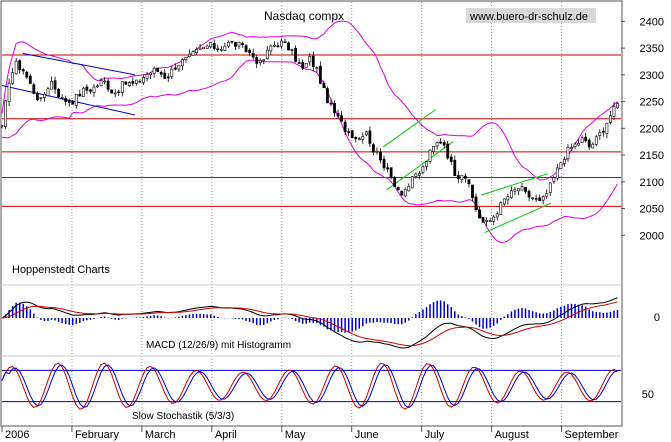 The image size is (671, 442). What do you see at coordinates (657, 318) in the screenshot?
I see `macd-zero-tick: 0` at bounding box center [657, 318].